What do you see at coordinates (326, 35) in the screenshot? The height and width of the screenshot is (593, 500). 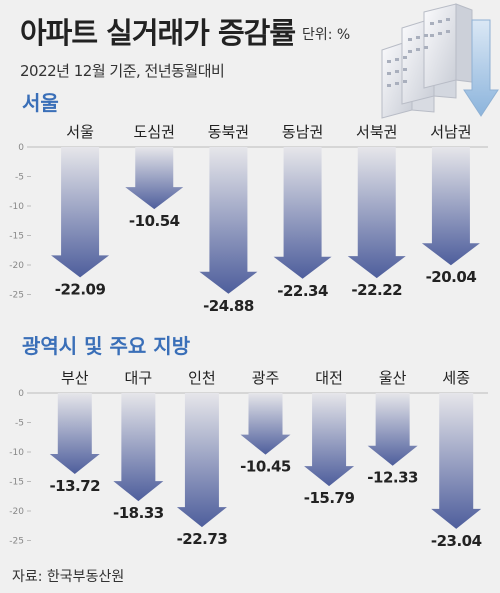 I see `unit-label: 단위: %` at bounding box center [326, 35].